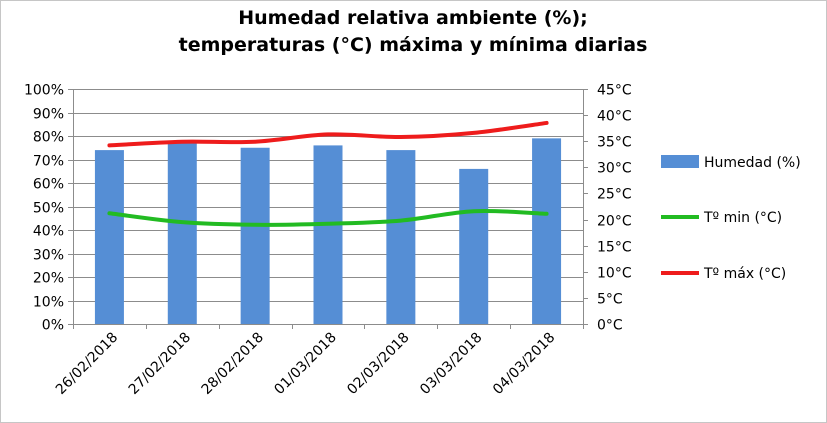  What do you see at coordinates (614, 143) in the screenshot?
I see `right-tick-label: 35°C` at bounding box center [614, 143].